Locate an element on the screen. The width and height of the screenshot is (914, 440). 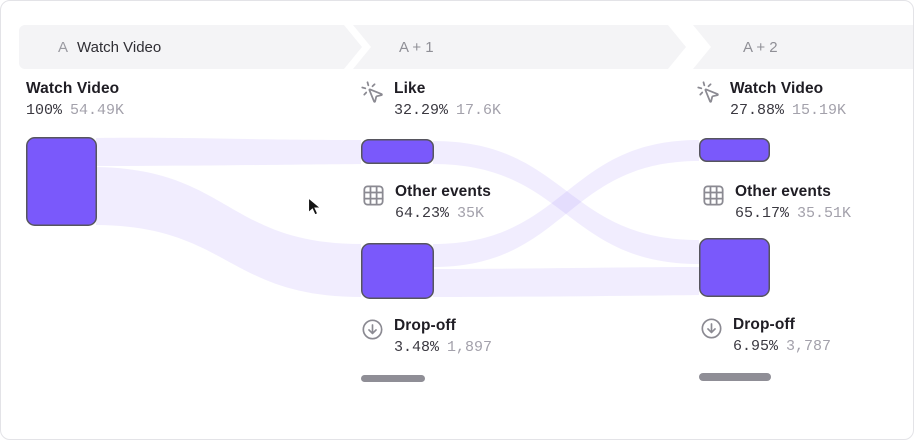
step-segment-a-plus-2: A + 2 is located at coordinates (803, 47).